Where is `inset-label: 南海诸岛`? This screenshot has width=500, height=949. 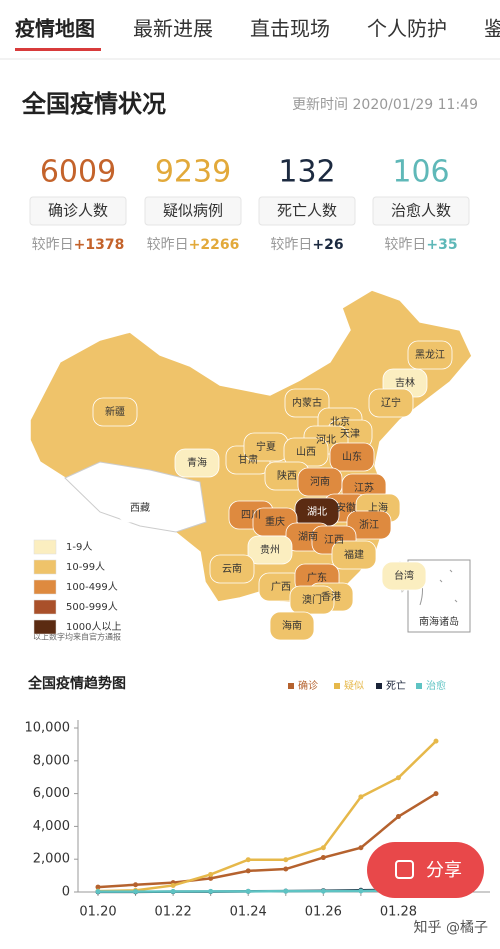 inset-label: 南海诸岛 is located at coordinates (439, 621).